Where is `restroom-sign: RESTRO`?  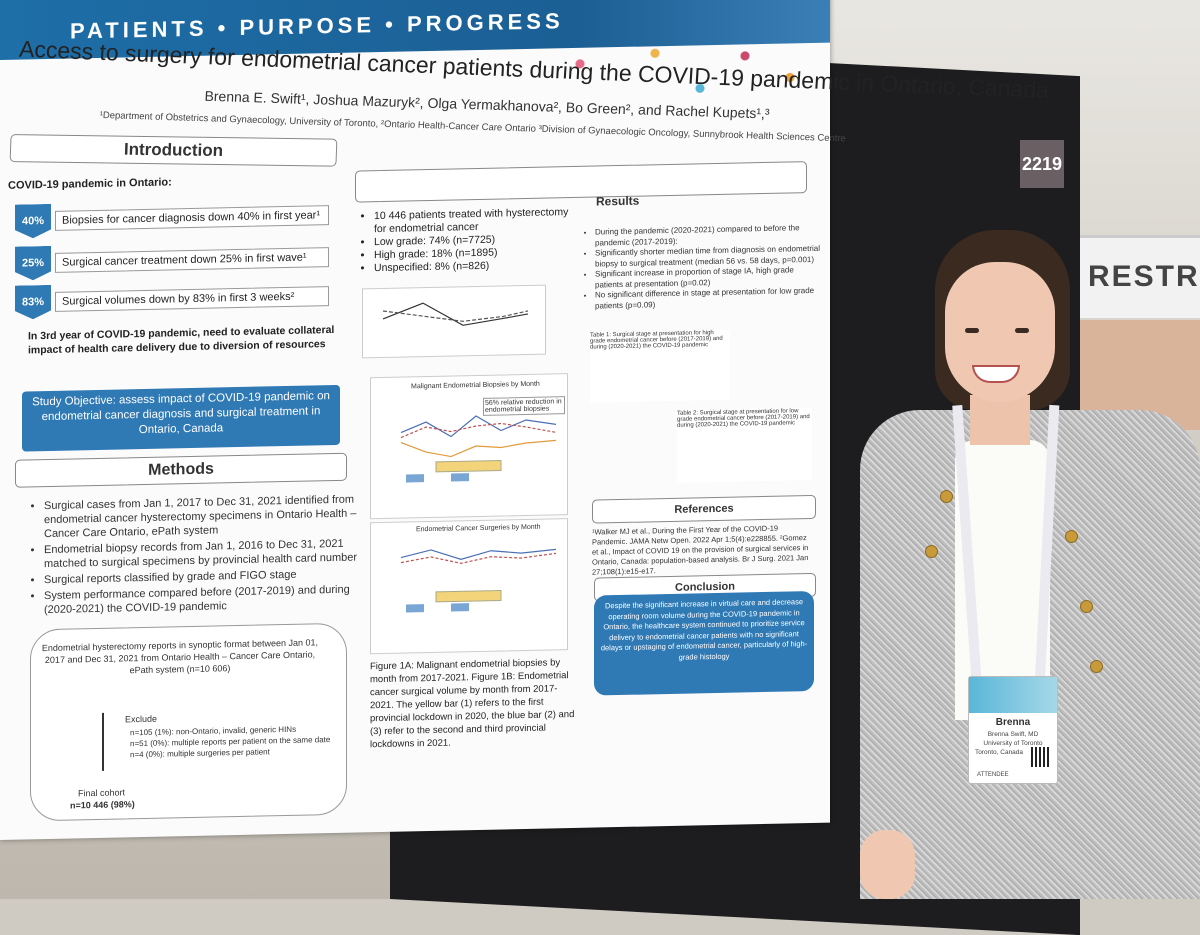
restroom-sign: RESTRO is located at coordinates (1140, 276).